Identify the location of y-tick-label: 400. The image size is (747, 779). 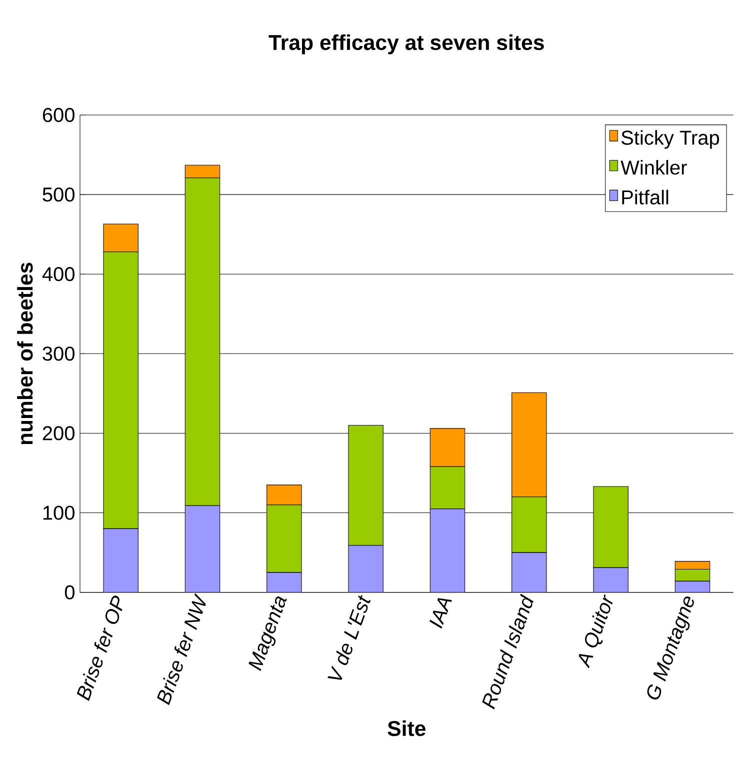
(58, 274).